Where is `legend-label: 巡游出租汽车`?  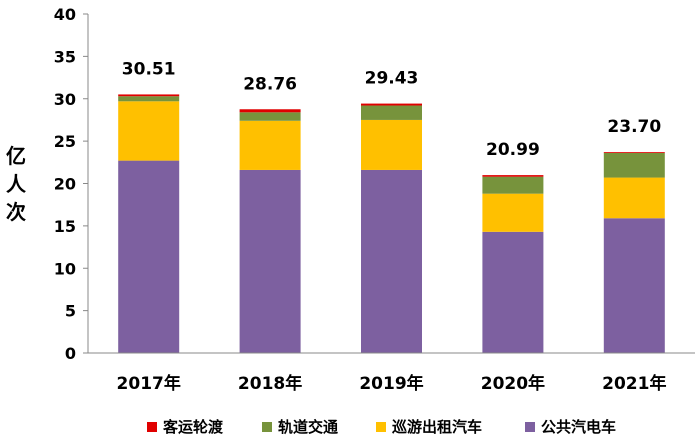
legend-label: 巡游出租汽车 is located at coordinates (437, 427).